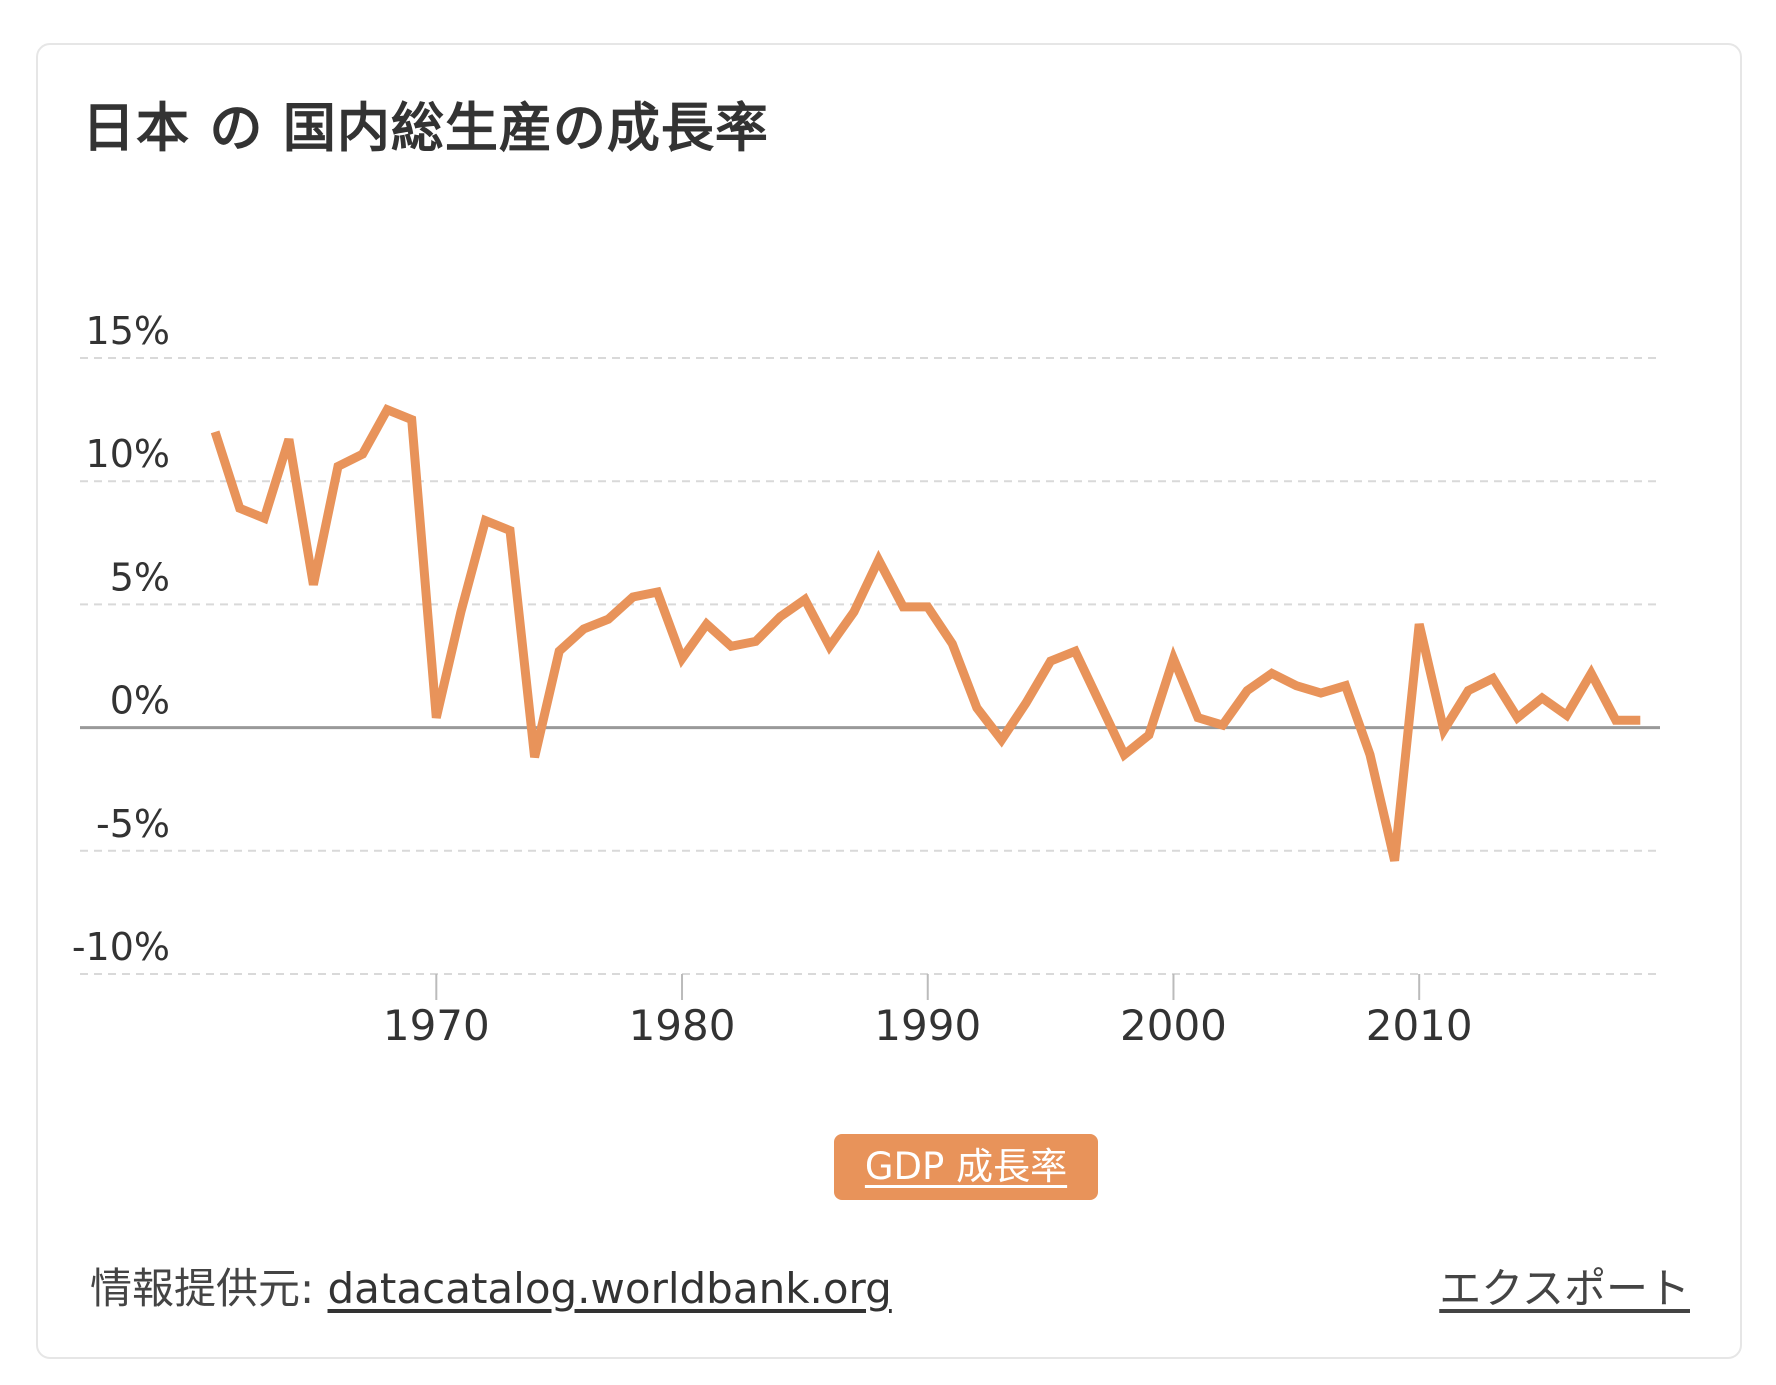  What do you see at coordinates (140, 577) in the screenshot?
I see `y-tick-label: 5%` at bounding box center [140, 577].